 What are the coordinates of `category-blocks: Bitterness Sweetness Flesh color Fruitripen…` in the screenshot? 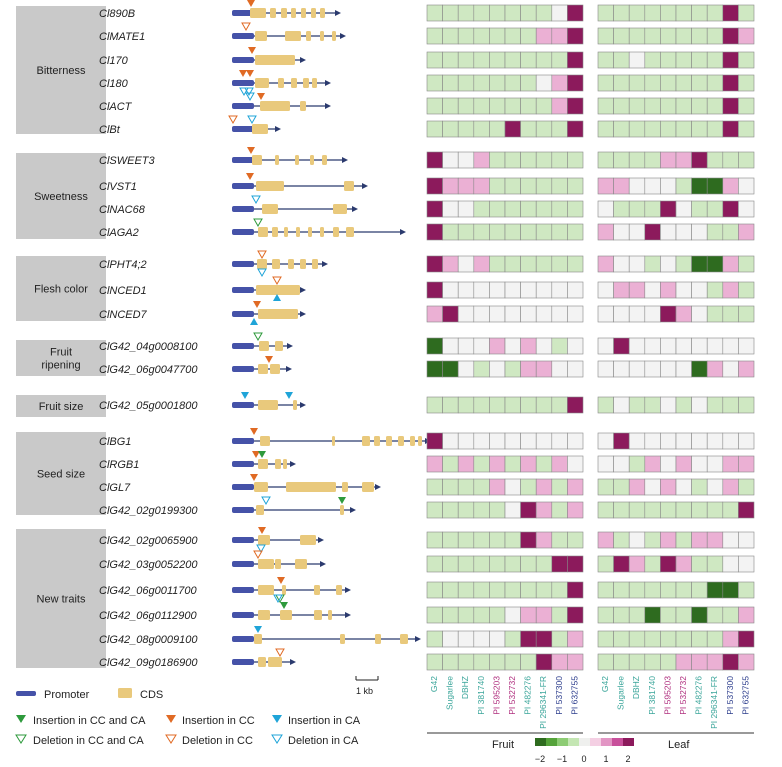 It's located at (61, 337).